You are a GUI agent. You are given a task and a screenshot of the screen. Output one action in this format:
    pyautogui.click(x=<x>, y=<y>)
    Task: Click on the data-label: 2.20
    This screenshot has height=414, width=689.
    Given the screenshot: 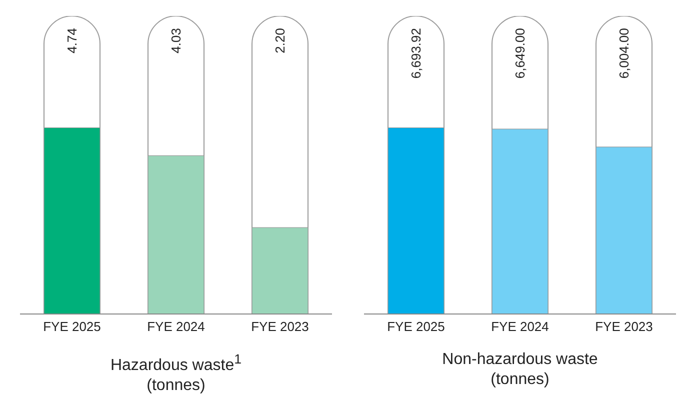 What is the action you would take?
    pyautogui.click(x=280, y=41)
    